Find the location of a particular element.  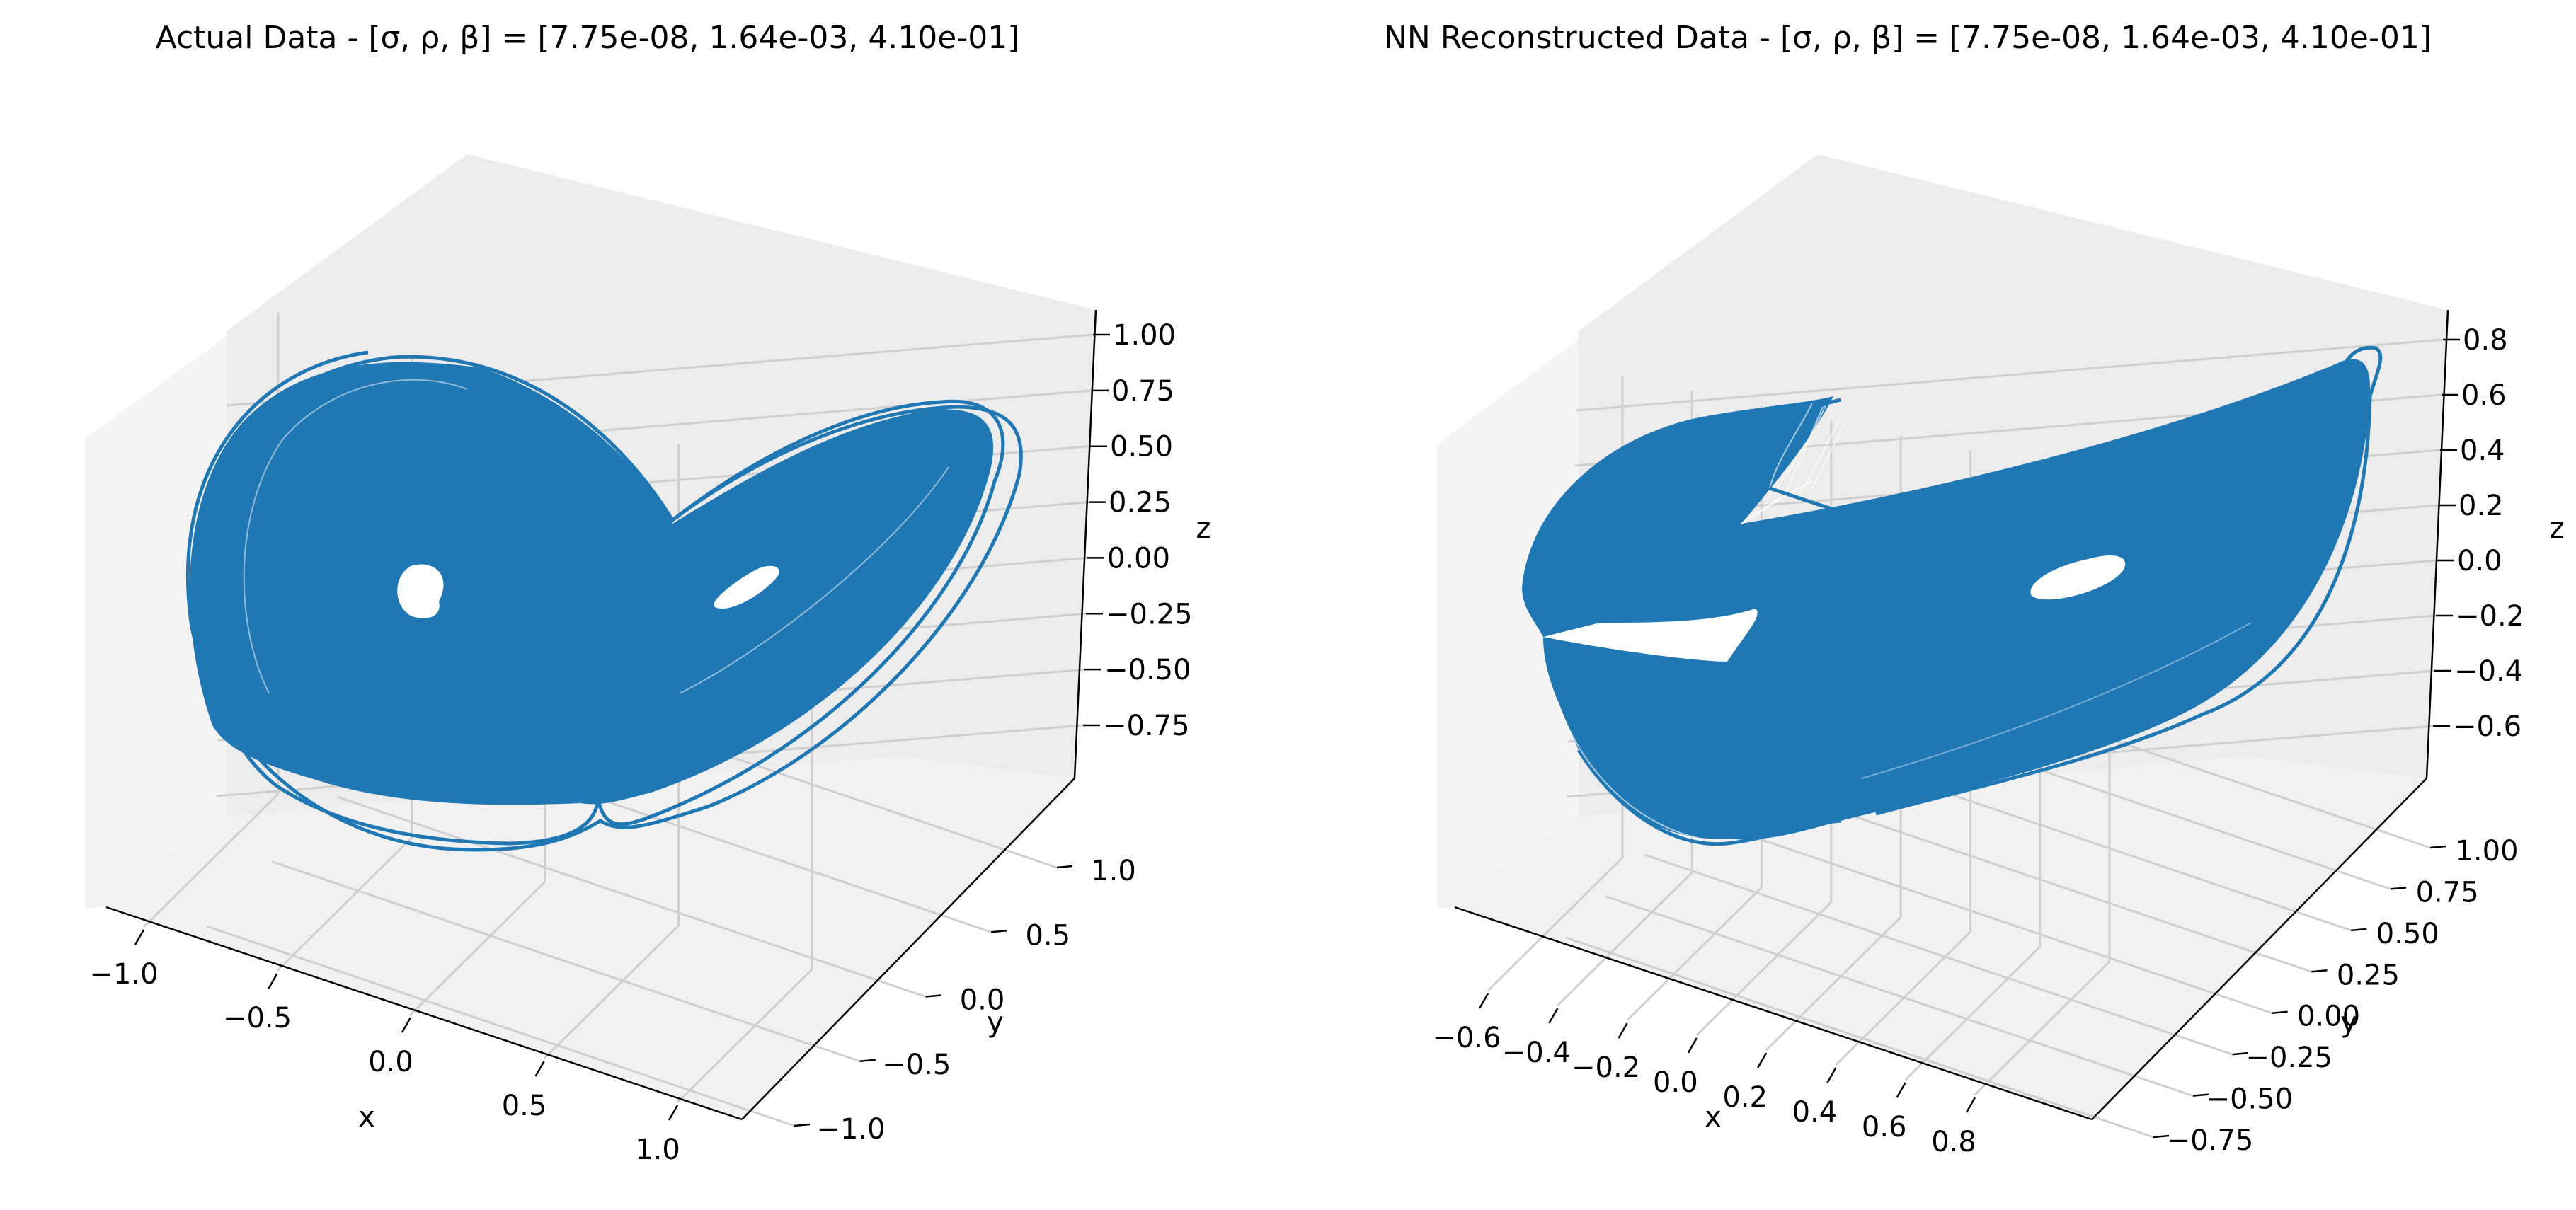

y-tick-label: 1.00 is located at coordinates (2486, 851).